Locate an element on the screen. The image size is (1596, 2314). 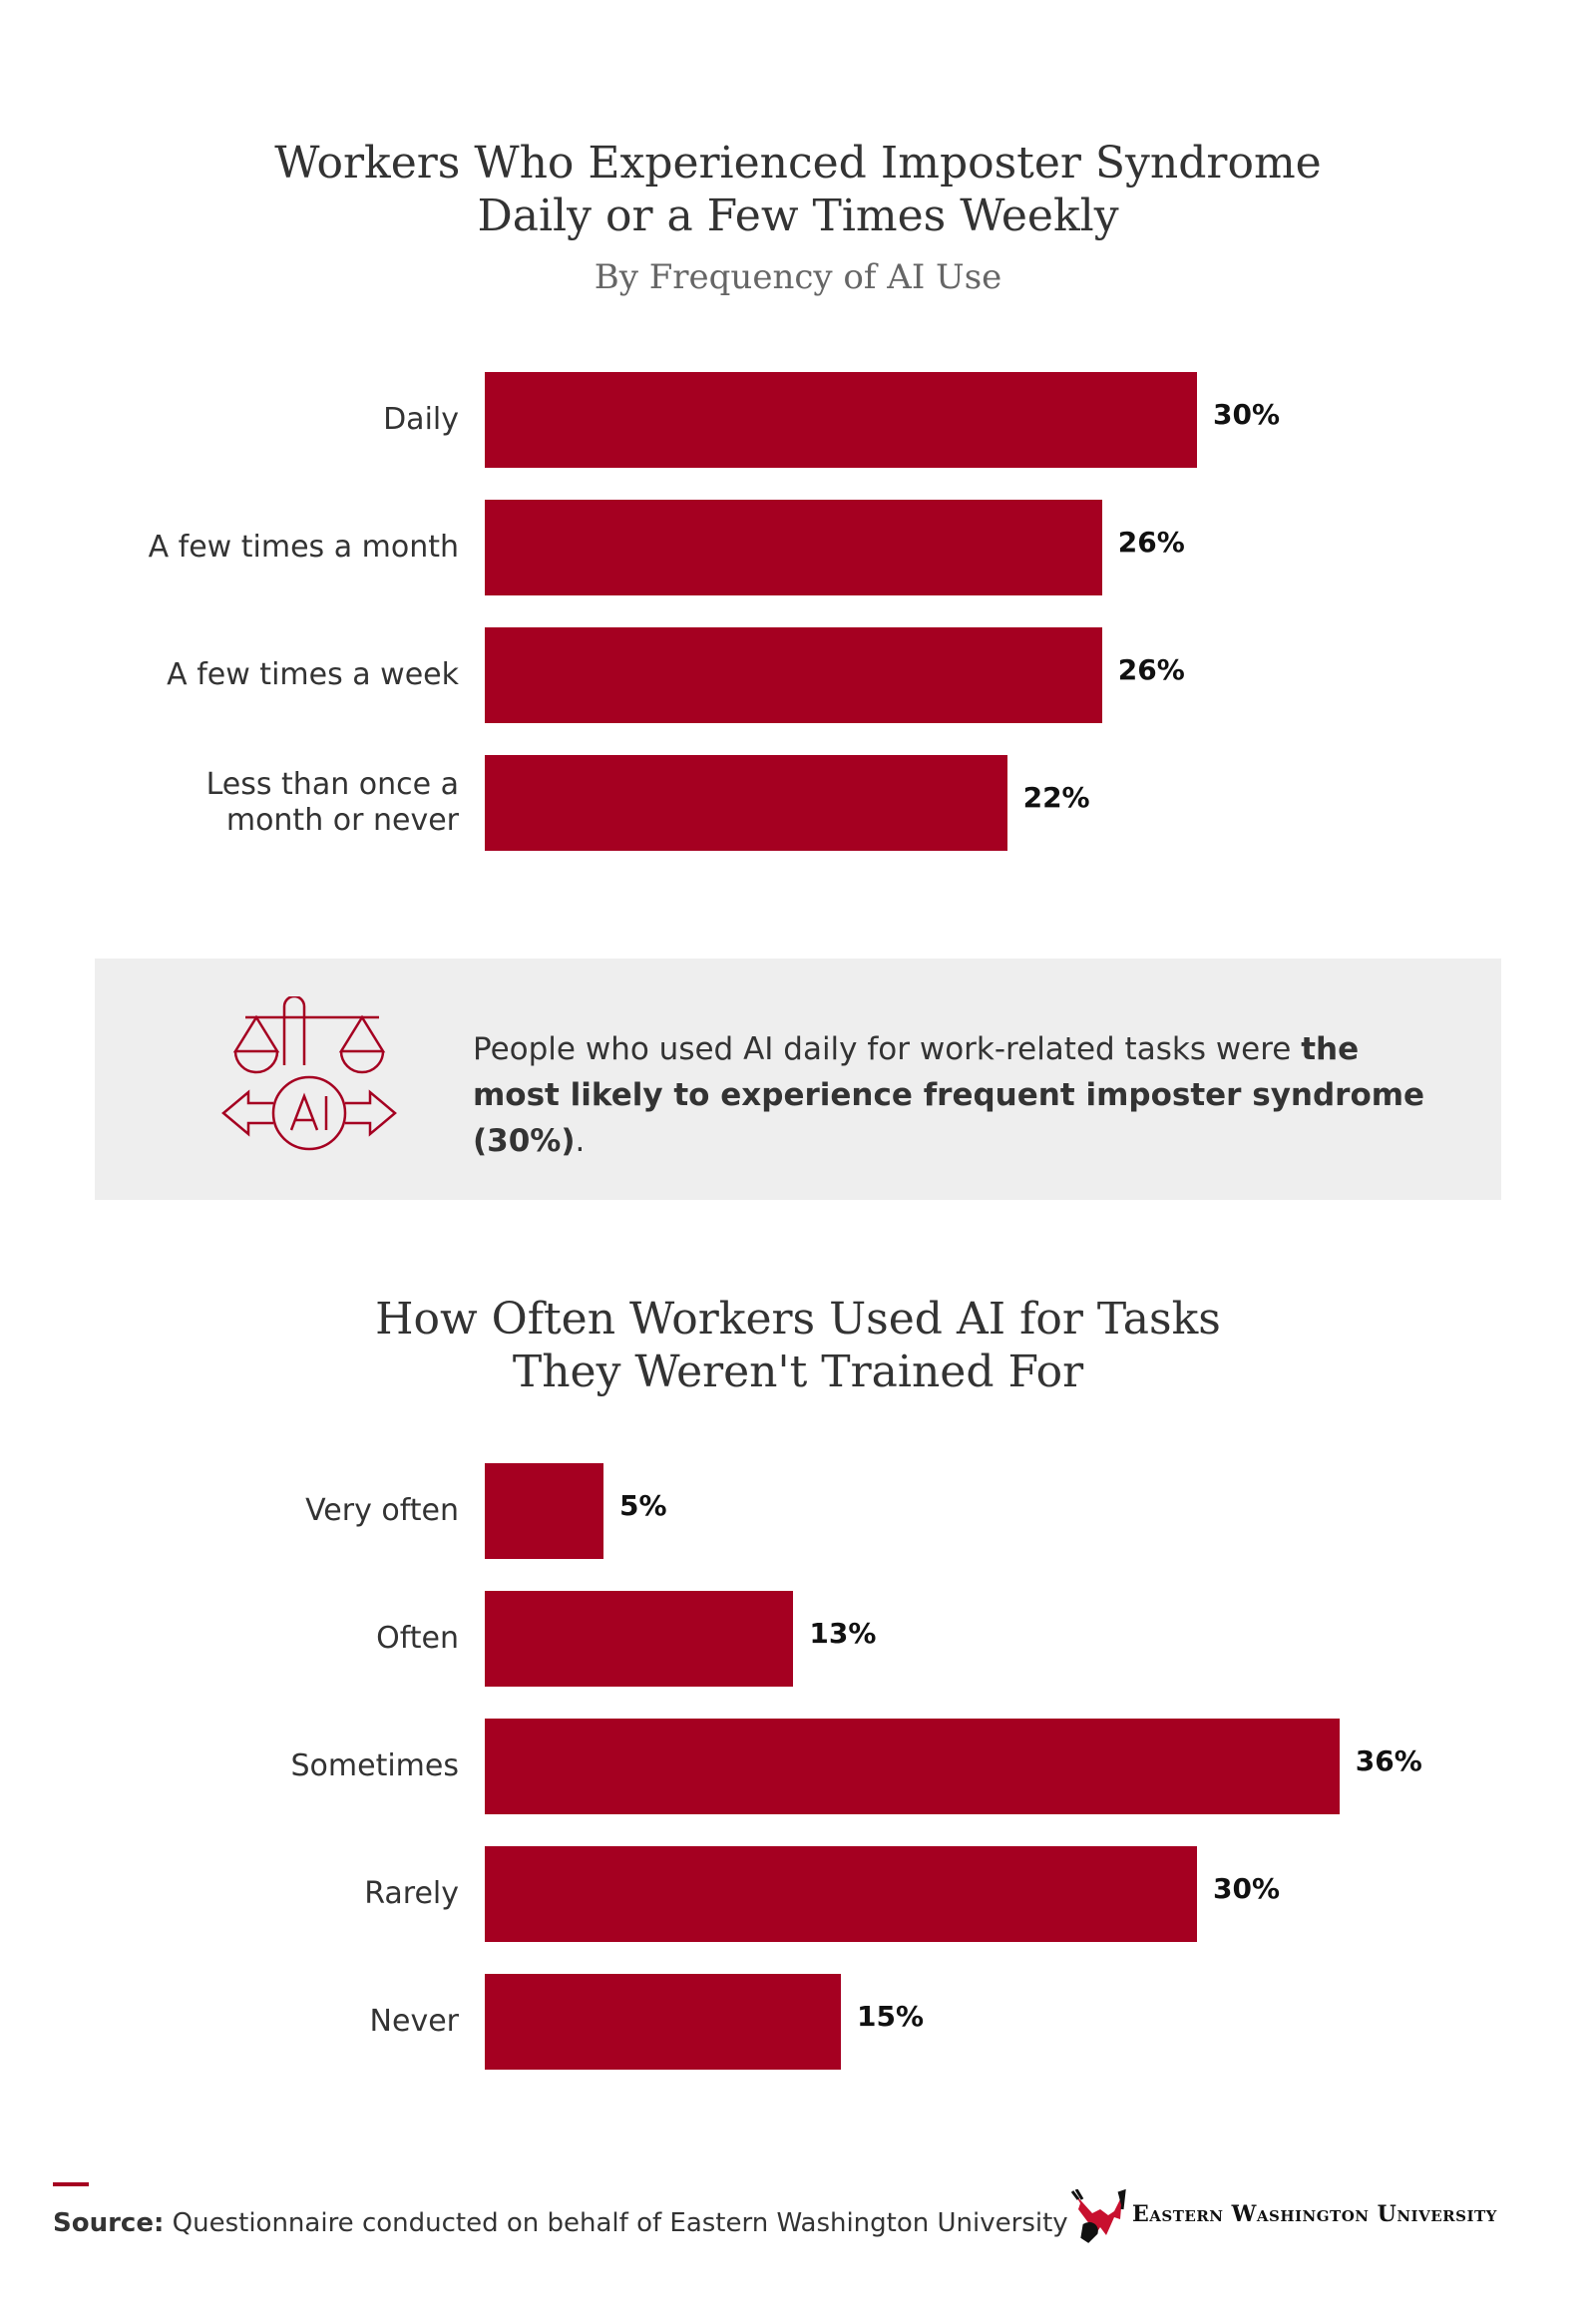
category-label: Never is located at coordinates (249, 2022).